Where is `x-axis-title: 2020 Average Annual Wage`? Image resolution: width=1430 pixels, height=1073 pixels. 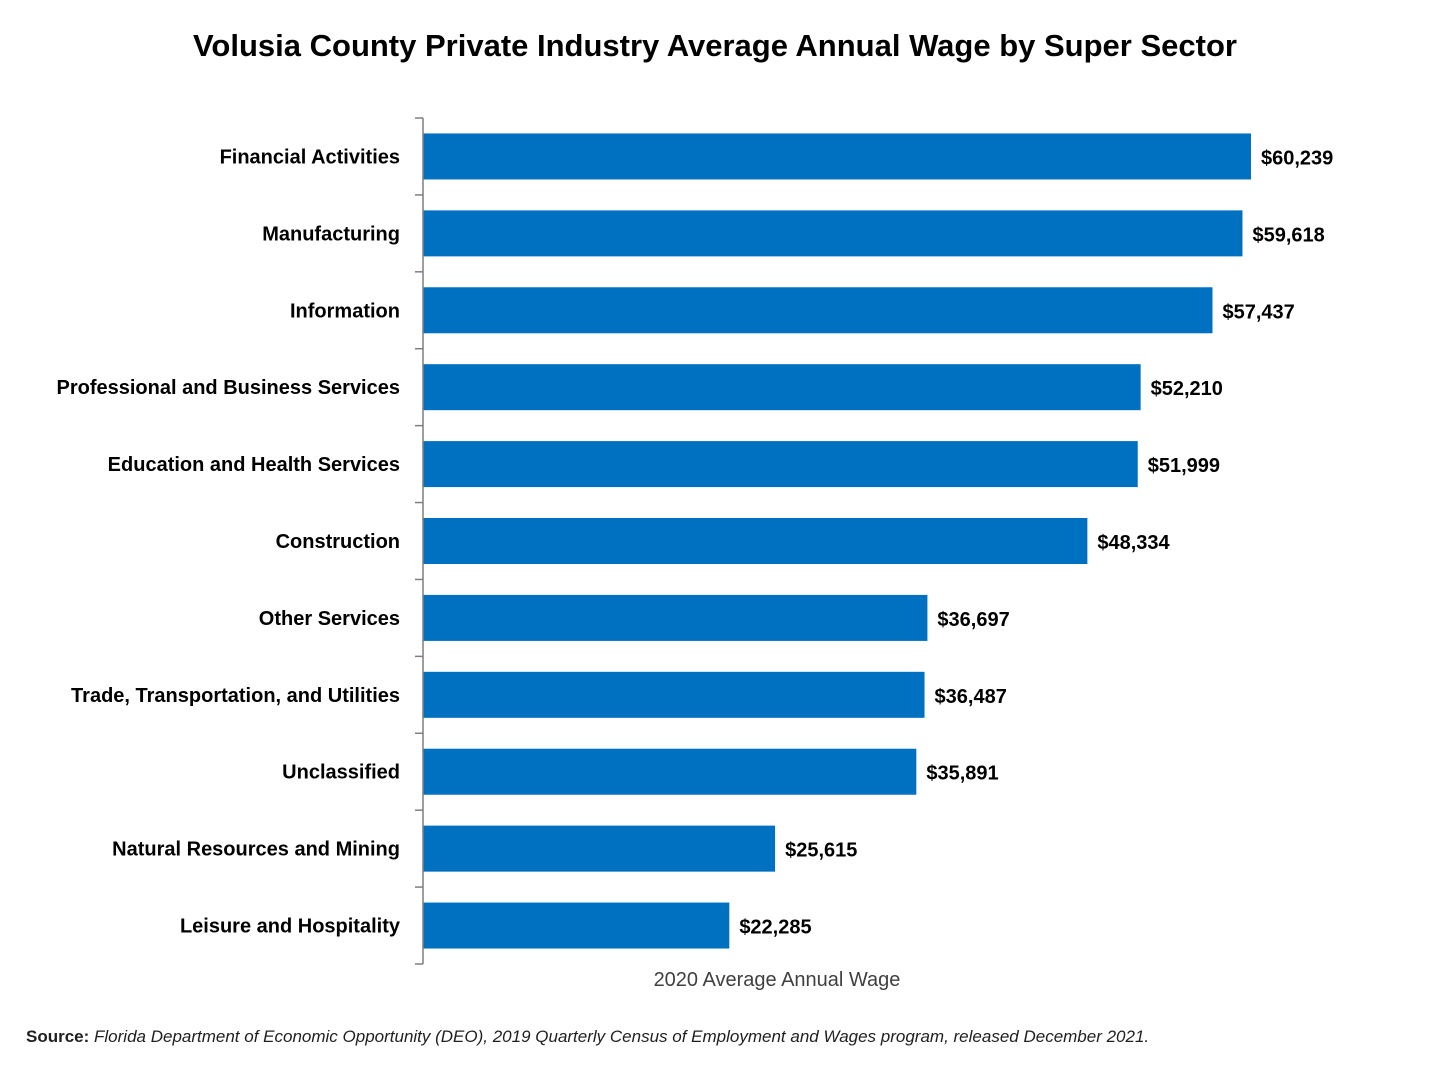 x-axis-title: 2020 Average Annual Wage is located at coordinates (777, 980).